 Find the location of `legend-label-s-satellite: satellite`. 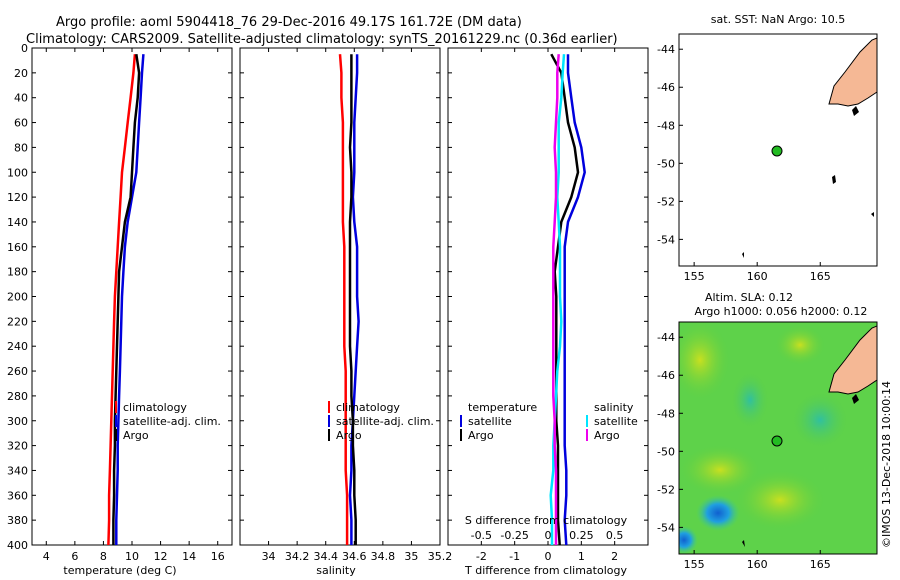

legend-label-s-satellite: satellite is located at coordinates (616, 421).